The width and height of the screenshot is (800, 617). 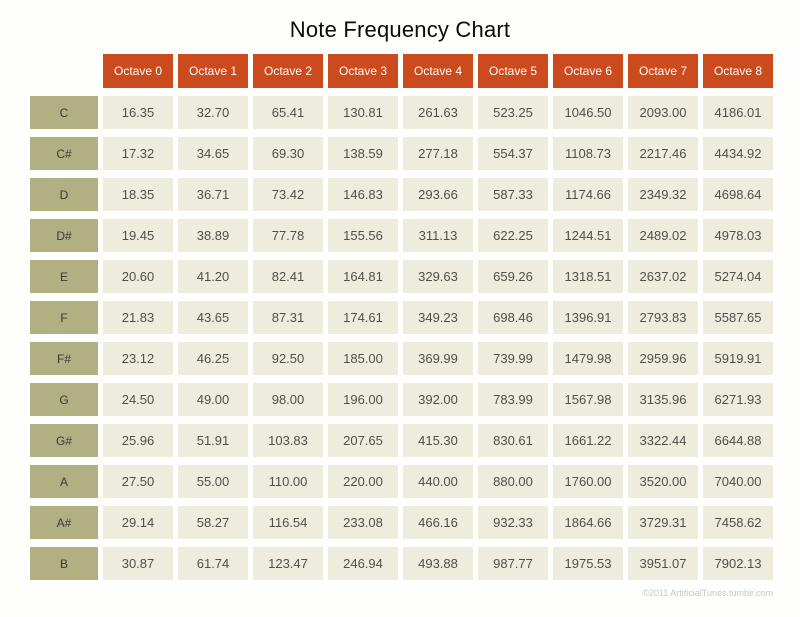 What do you see at coordinates (288, 235) in the screenshot?
I see `frequency-cell: 77.78` at bounding box center [288, 235].